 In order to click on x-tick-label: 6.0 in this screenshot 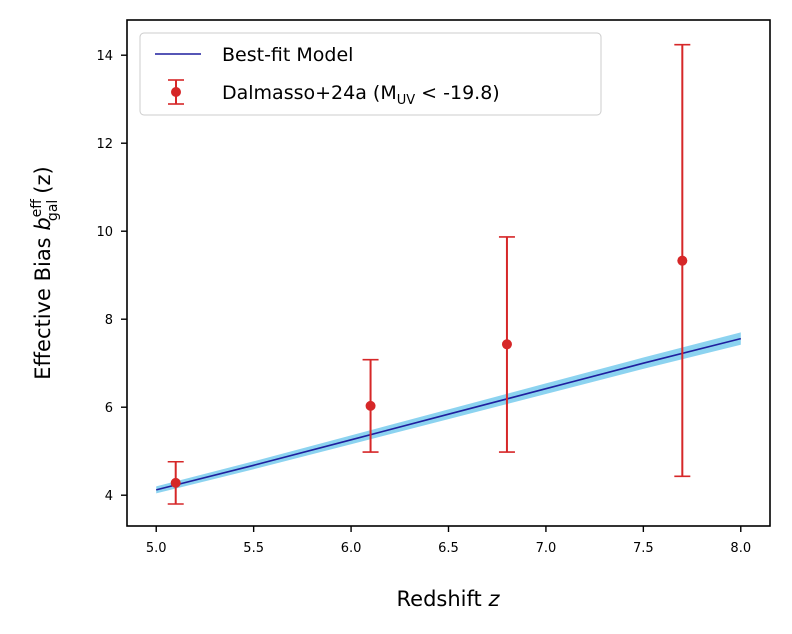, I will do `click(351, 548)`.